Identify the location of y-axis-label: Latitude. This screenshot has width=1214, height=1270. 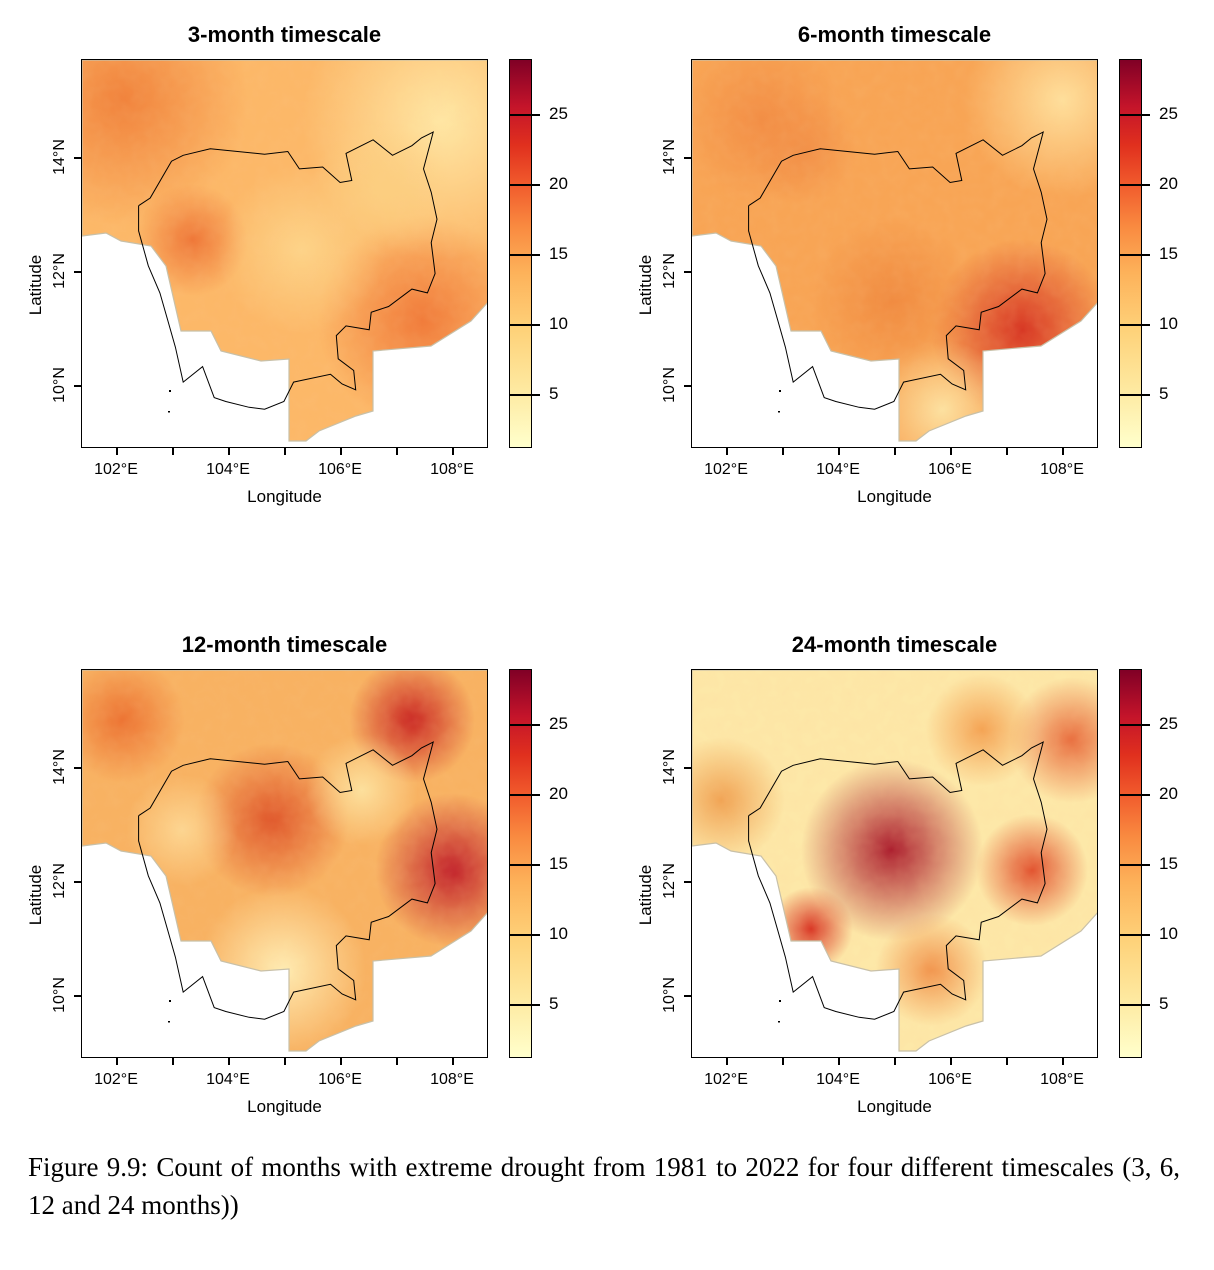
(35, 285).